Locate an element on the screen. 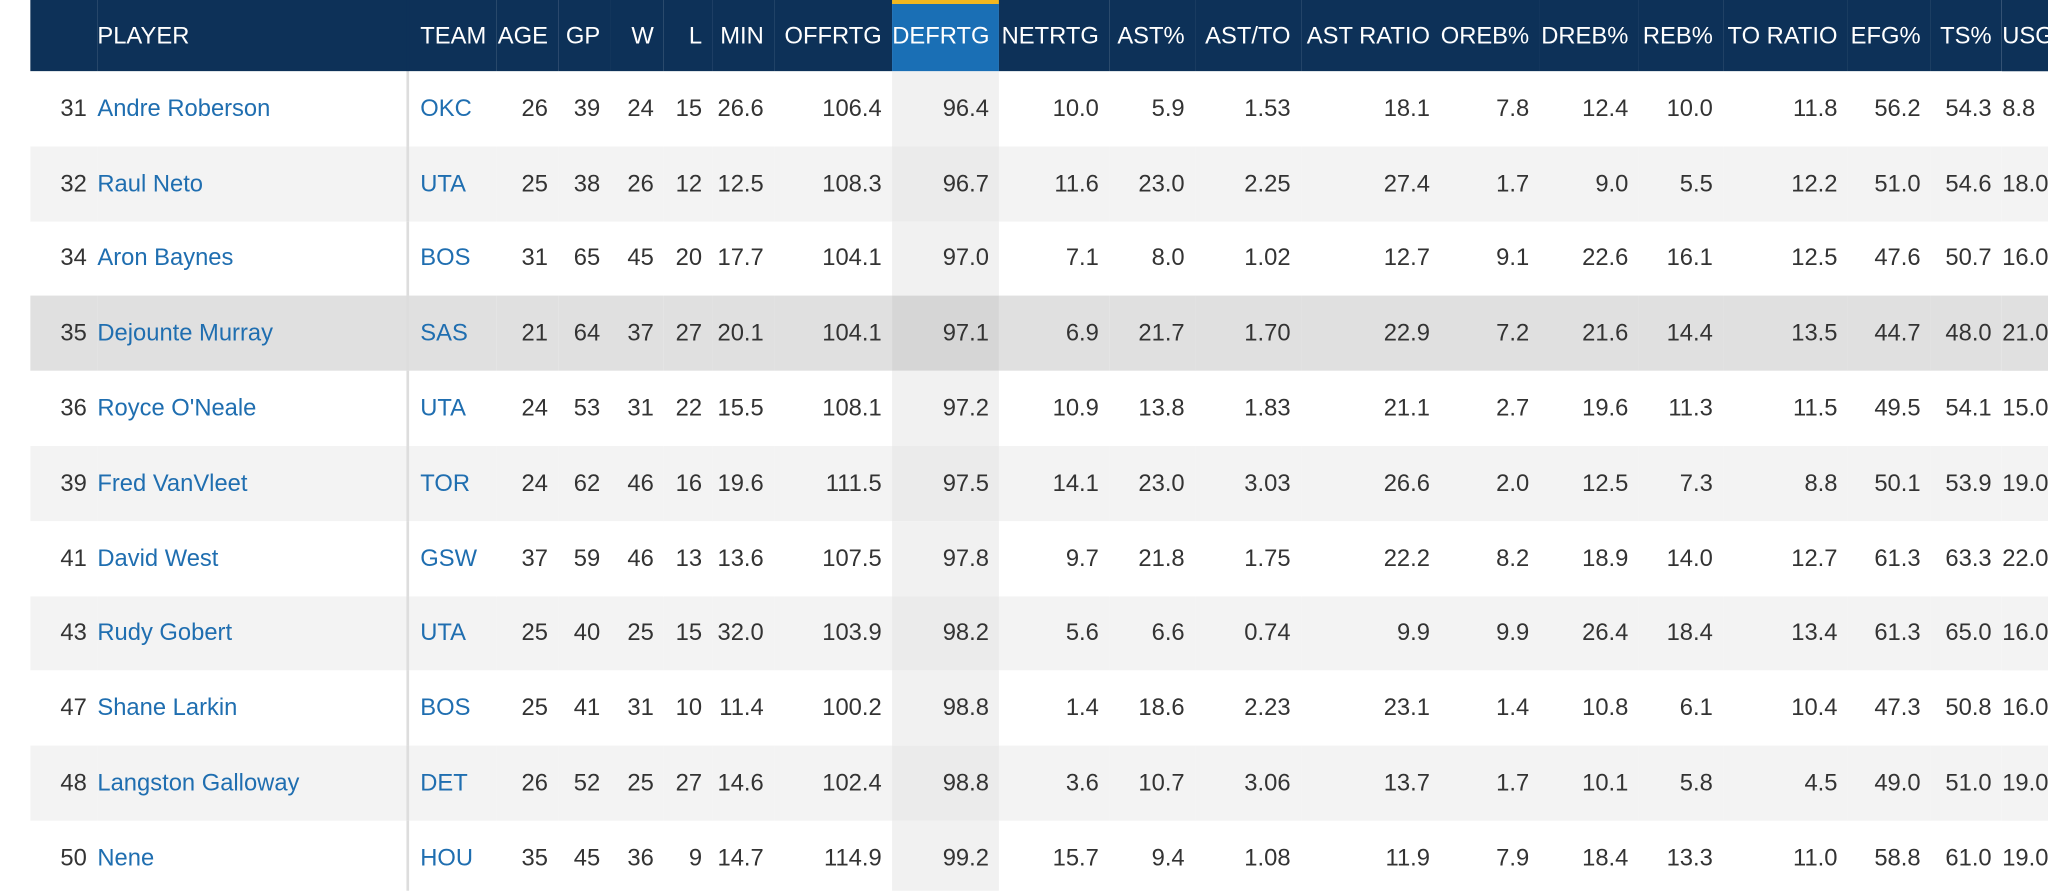 The image size is (2048, 891). column-header-ts-pct: TS% is located at coordinates (1967, 36).